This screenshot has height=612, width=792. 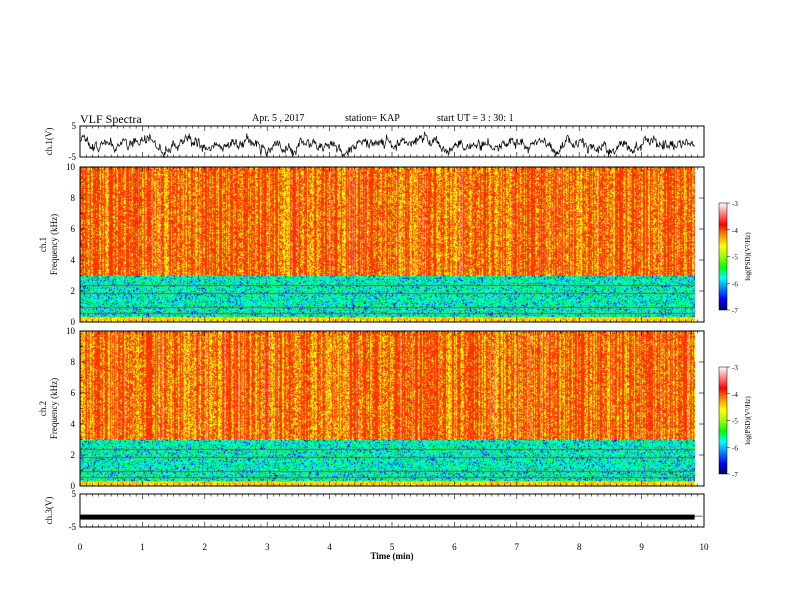 I want to click on x-tick-label: 5, so click(x=392, y=547).